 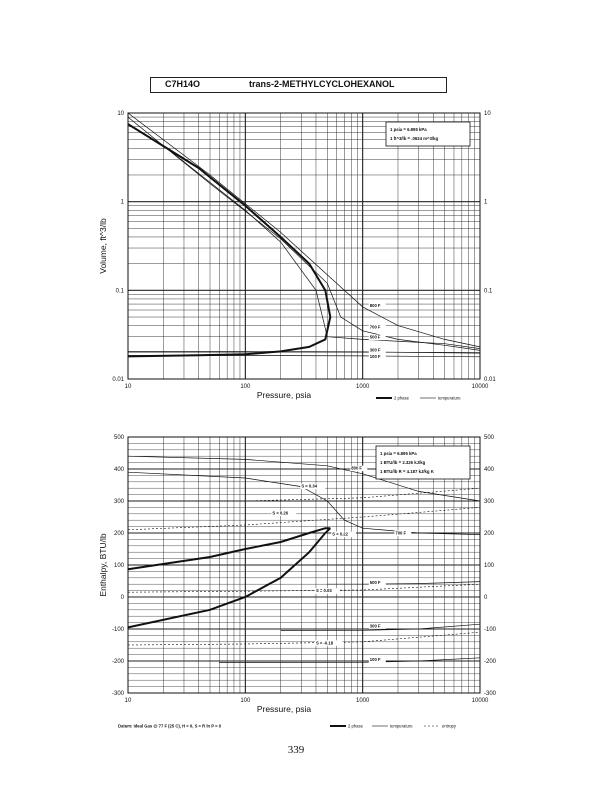 I want to click on enthalpy-y-tick-label-right: -300, so click(x=490, y=694).